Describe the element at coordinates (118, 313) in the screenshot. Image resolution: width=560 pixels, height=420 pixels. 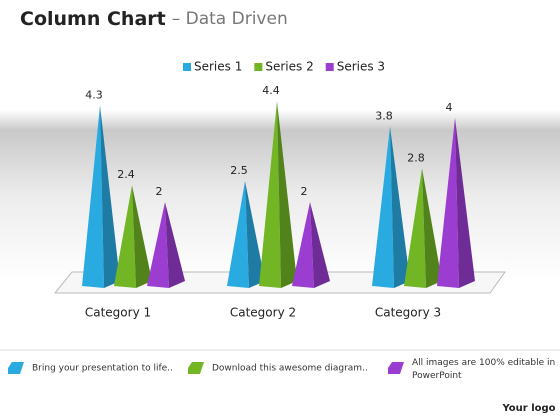
I see `x-tick-label: Category 1` at that location.